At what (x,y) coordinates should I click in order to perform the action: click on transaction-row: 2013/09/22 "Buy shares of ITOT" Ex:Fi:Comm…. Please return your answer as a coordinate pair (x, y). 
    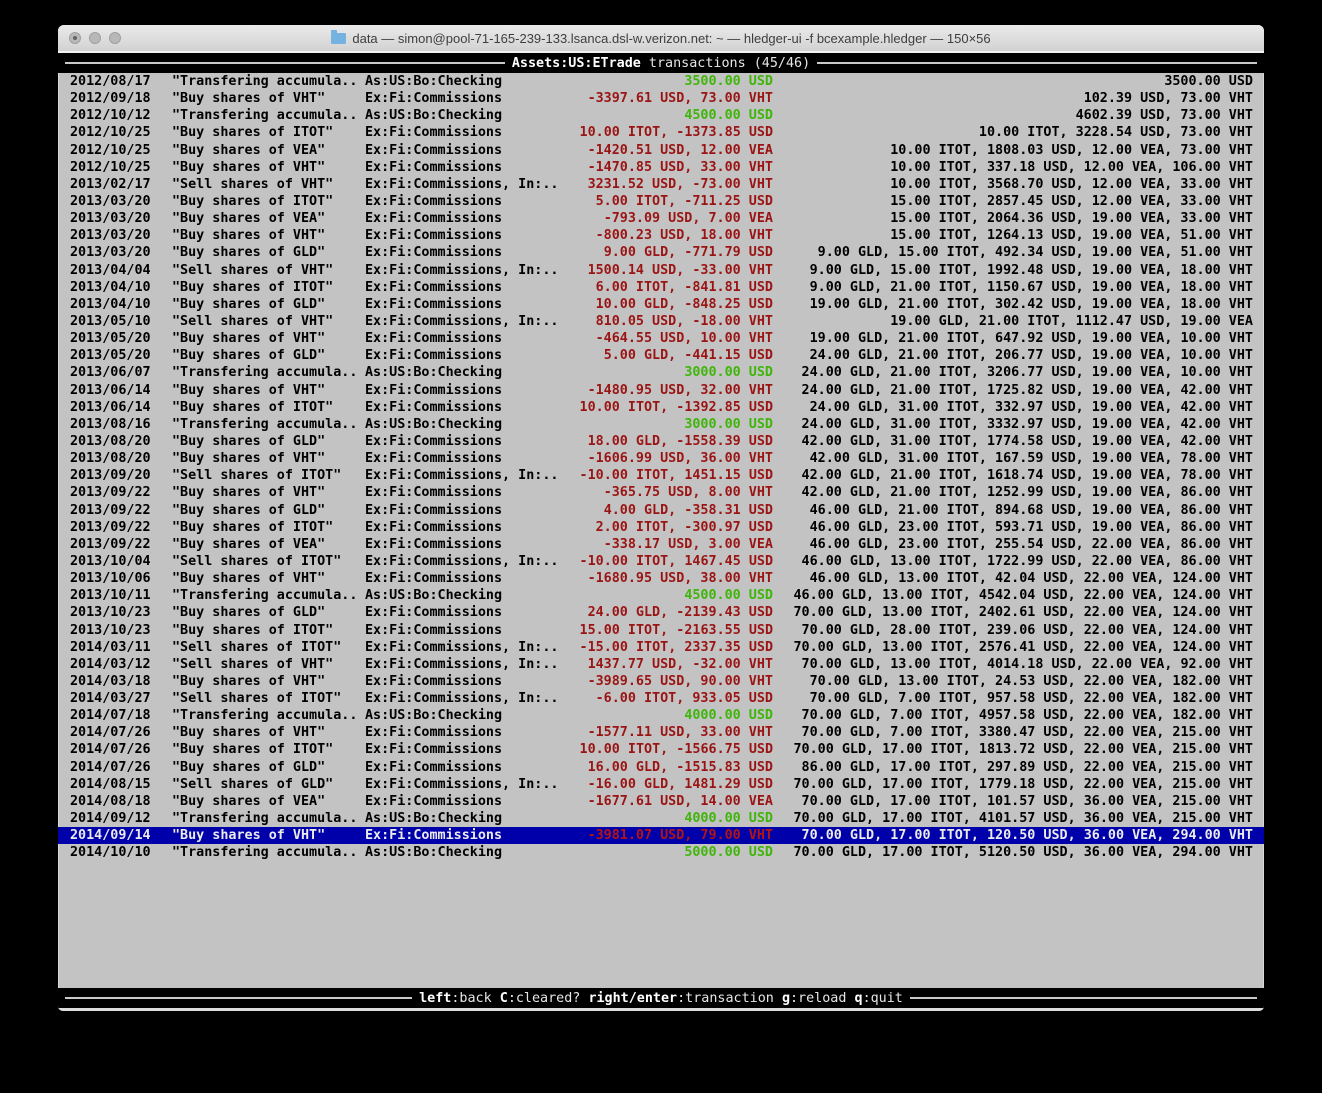
    Looking at the image, I should click on (661, 527).